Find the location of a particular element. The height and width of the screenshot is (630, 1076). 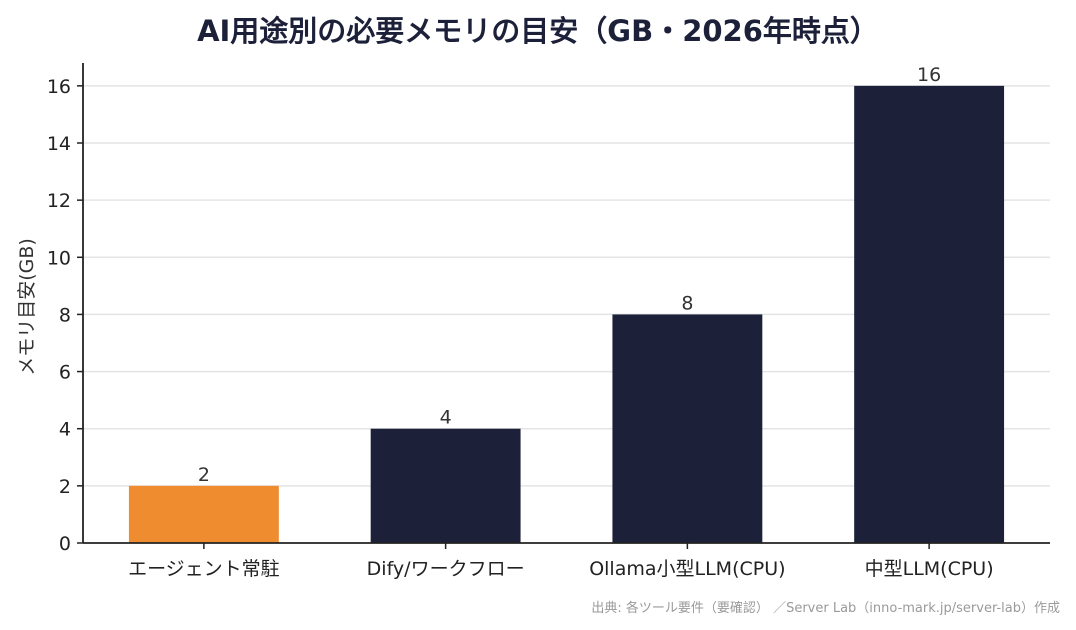

y-tick-label: 12 is located at coordinates (59, 201).